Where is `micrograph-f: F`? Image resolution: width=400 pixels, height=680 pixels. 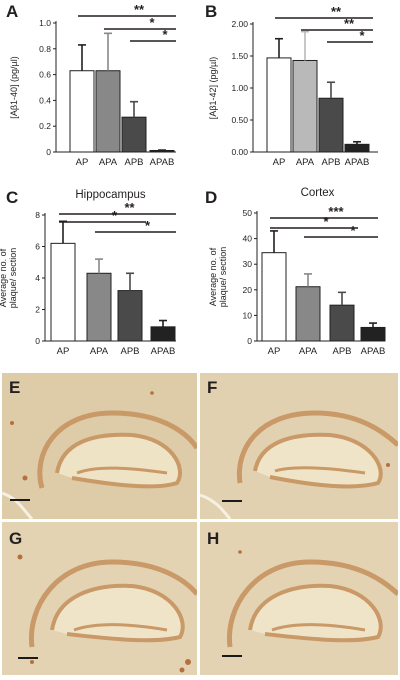
micrograph-f: F is located at coordinates (299, 446).